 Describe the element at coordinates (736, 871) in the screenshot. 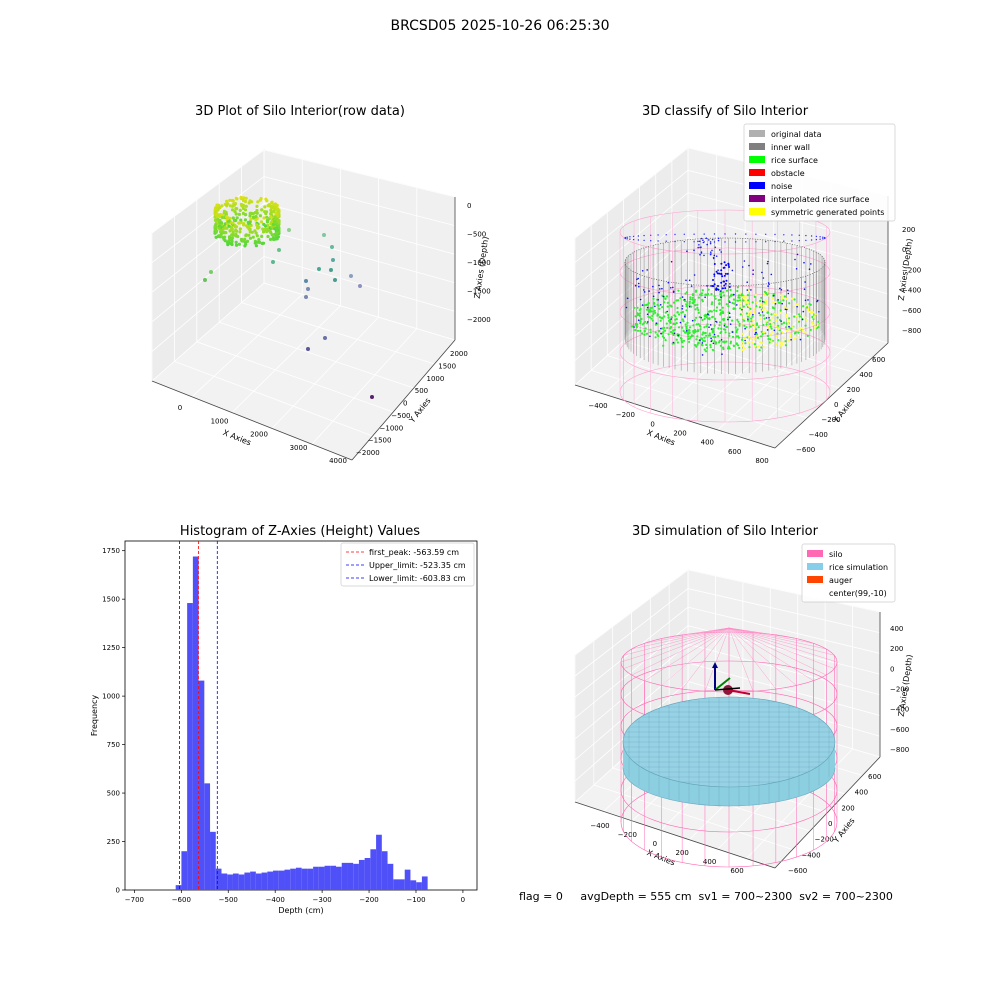

I see `x-tick-label: 600` at that location.